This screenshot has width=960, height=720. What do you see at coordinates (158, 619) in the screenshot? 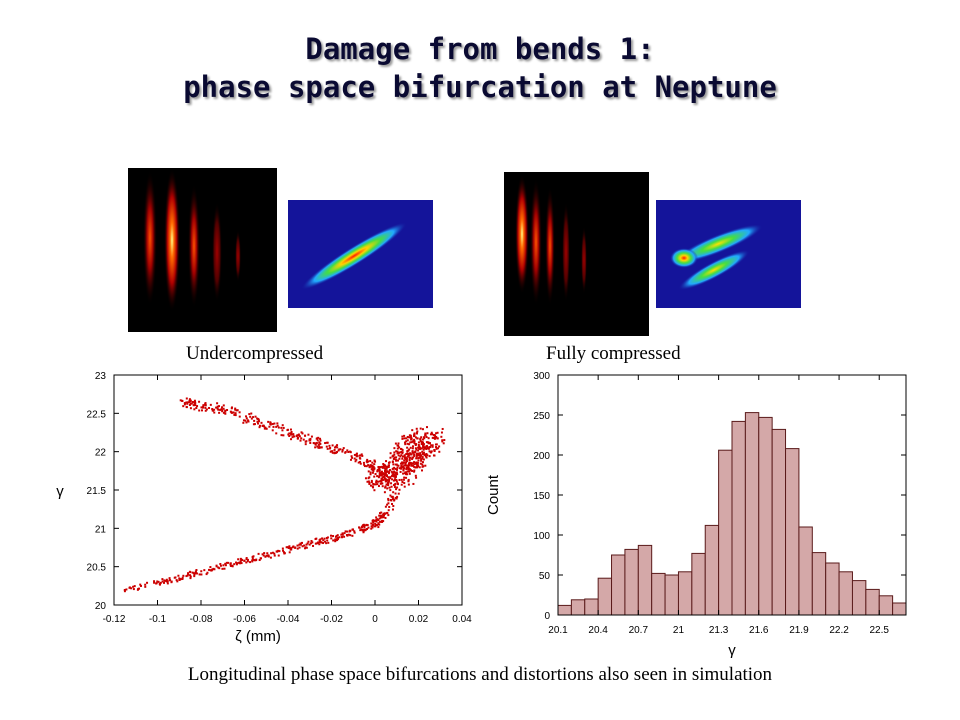
I see `x-tick-label: -0.1` at bounding box center [158, 619].